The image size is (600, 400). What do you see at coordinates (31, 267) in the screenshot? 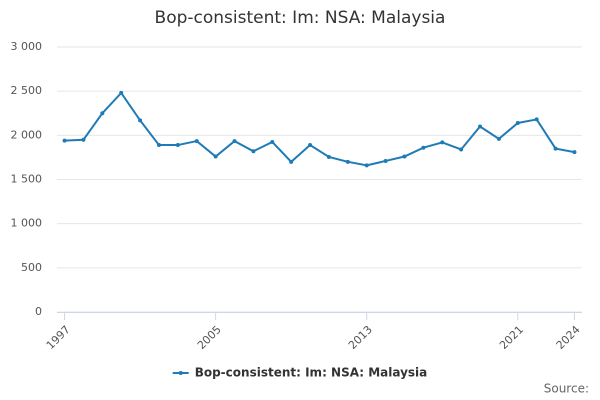
I see `y-tick-label: 500` at bounding box center [31, 267].